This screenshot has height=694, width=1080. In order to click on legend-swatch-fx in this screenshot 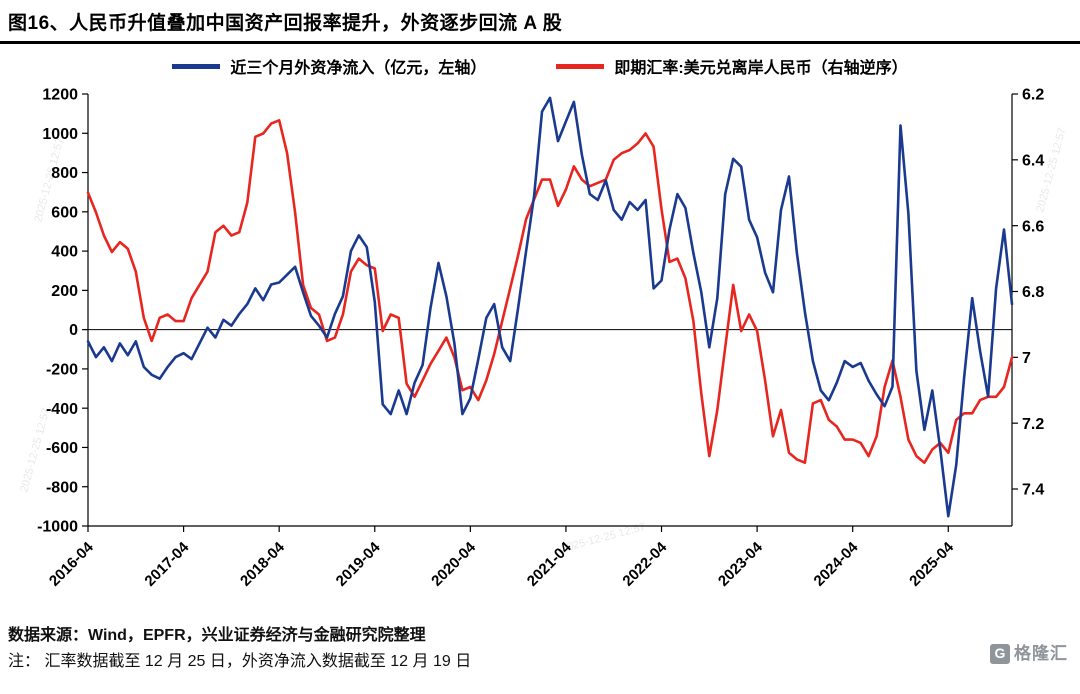, I will do `click(580, 66)`.